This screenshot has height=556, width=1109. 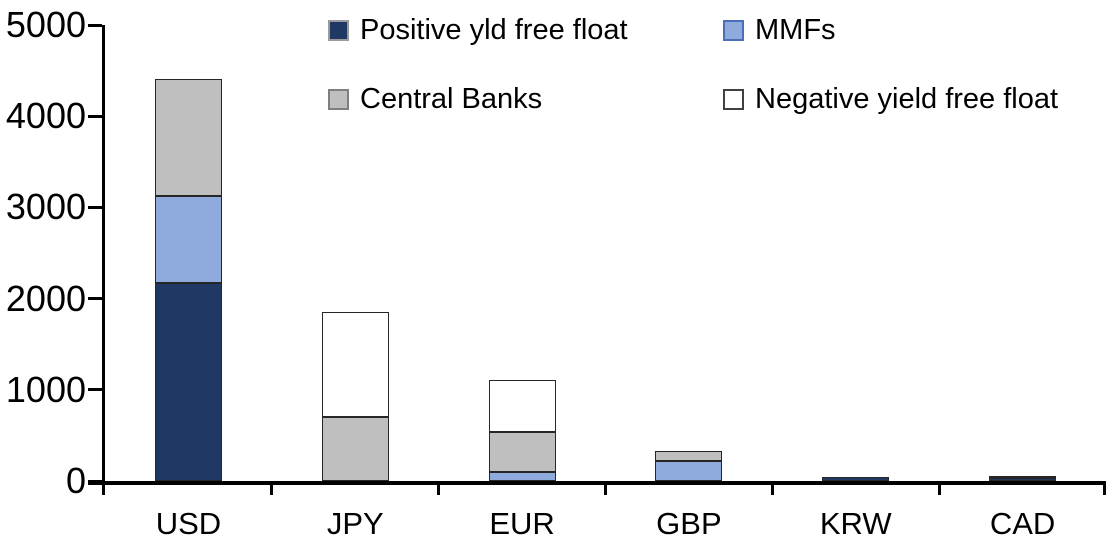 I want to click on legend-swatch-central-banks, so click(x=338, y=100).